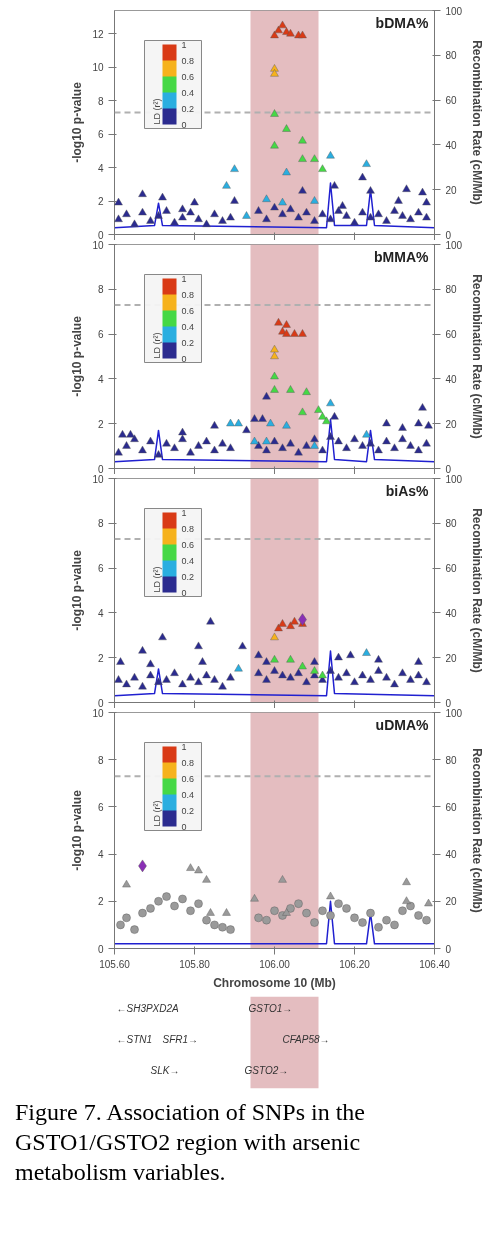 Image resolution: width=498 pixels, height=1240 pixels. Describe the element at coordinates (270, 1009) in the screenshot. I see `text: GSTO1→` at that location.